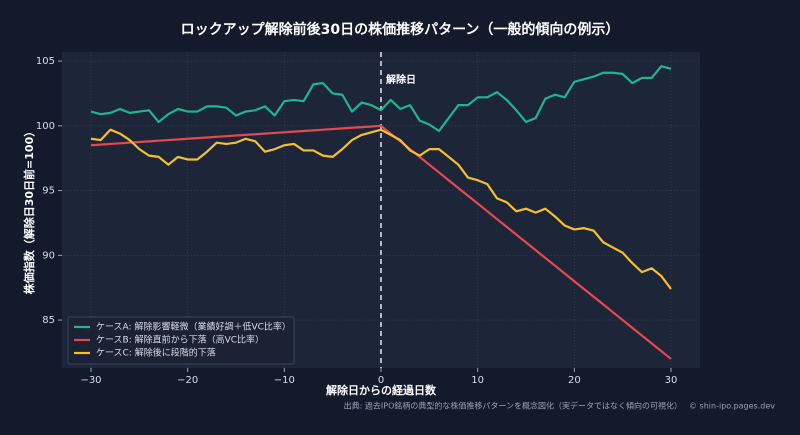 The width and height of the screenshot is (800, 435). What do you see at coordinates (381, 380) in the screenshot?
I see `x-tick-label: 0` at bounding box center [381, 380].